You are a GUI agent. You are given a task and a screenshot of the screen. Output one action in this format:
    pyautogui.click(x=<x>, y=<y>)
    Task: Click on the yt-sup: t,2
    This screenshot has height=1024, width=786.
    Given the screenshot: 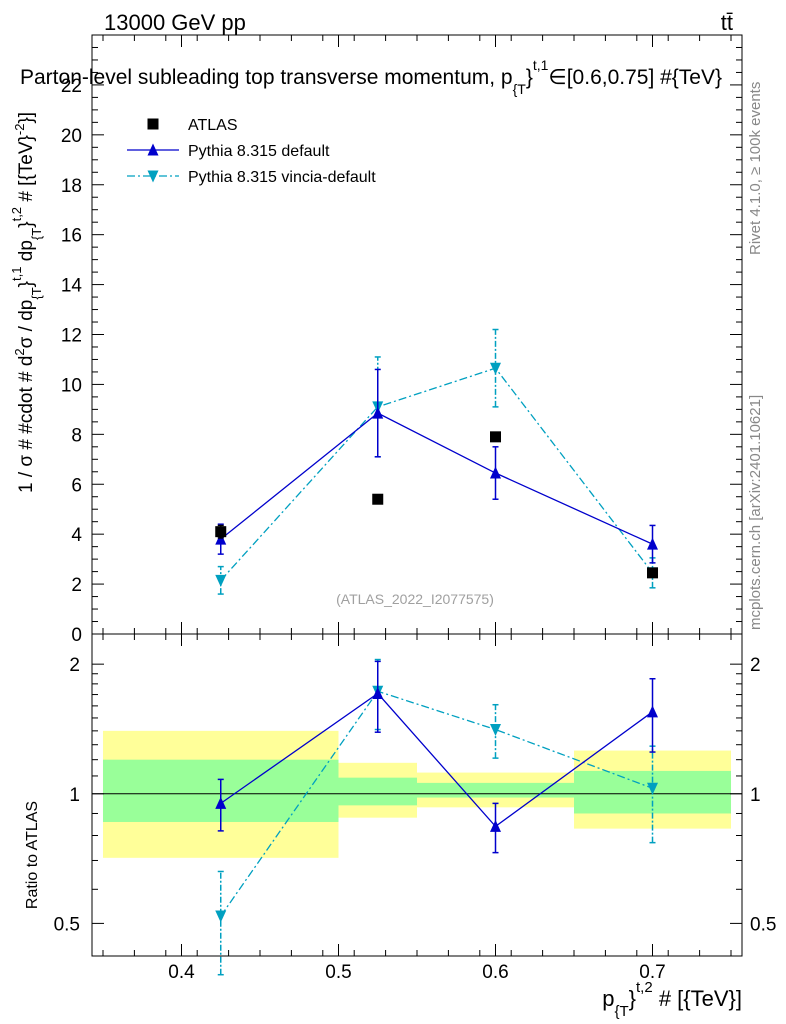 What is the action you would take?
    pyautogui.click(x=16, y=214)
    